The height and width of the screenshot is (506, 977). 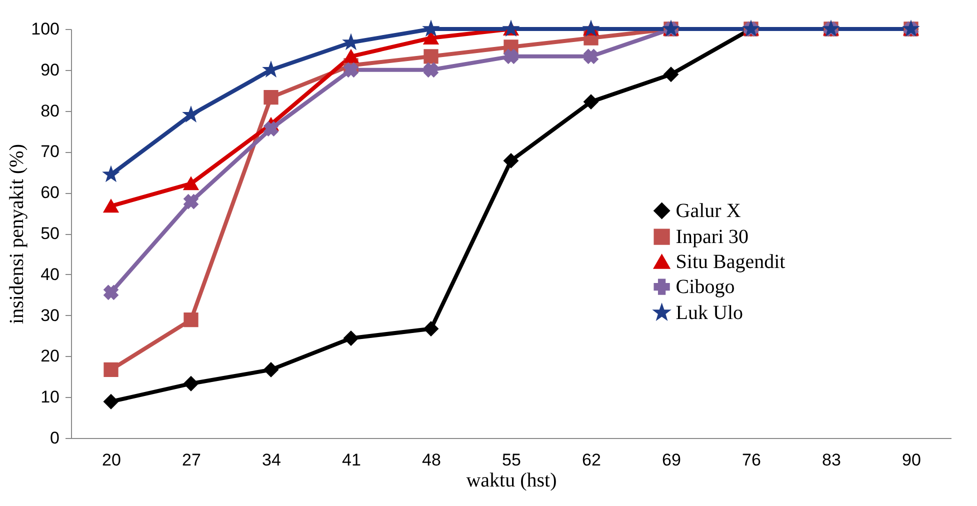 I want to click on y-tick-label: 30, so click(x=50, y=315).